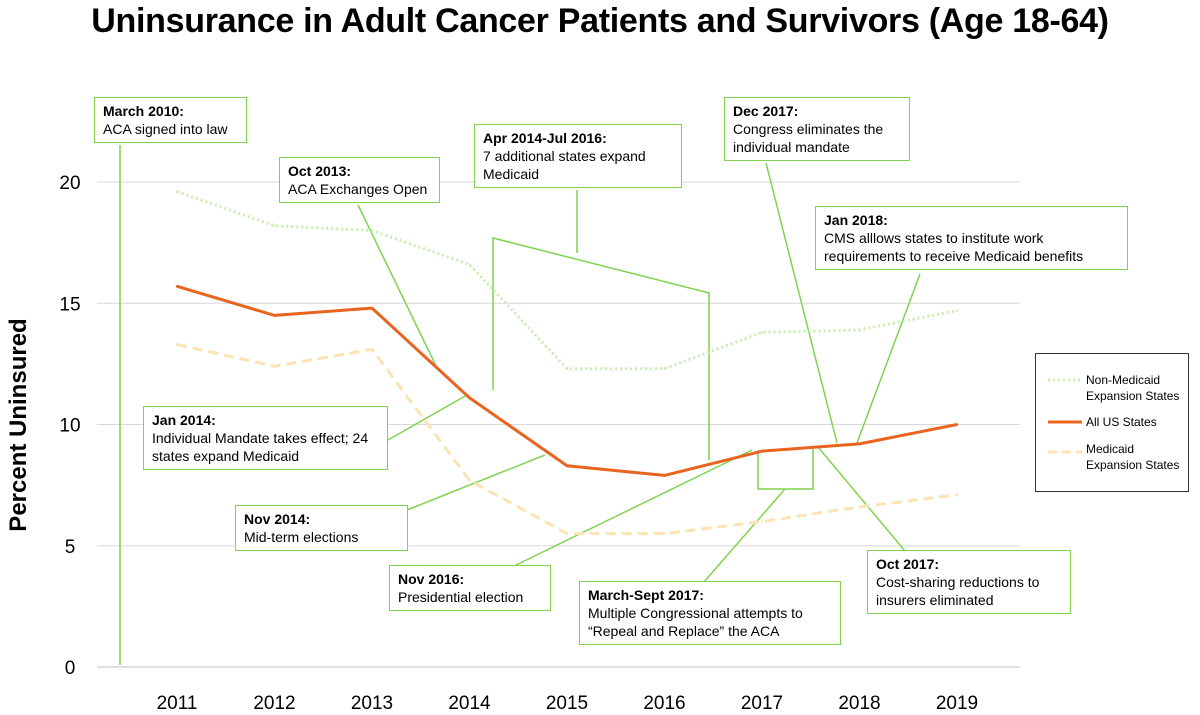 The height and width of the screenshot is (715, 1200). What do you see at coordinates (856, 220) in the screenshot?
I see `annotation-date: Jan 2018:` at bounding box center [856, 220].